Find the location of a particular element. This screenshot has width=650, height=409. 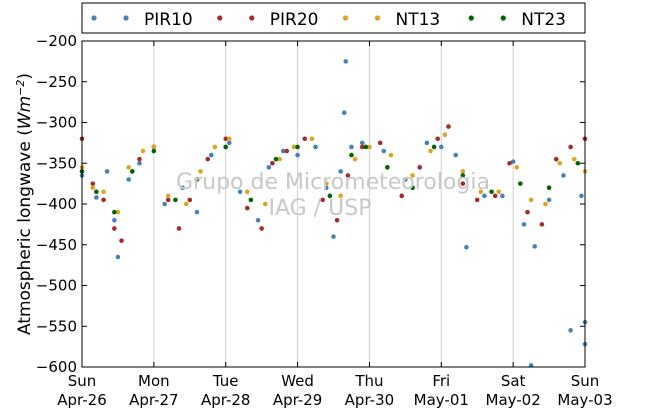

x-tick-label-date: Apr-28 is located at coordinates (226, 400).